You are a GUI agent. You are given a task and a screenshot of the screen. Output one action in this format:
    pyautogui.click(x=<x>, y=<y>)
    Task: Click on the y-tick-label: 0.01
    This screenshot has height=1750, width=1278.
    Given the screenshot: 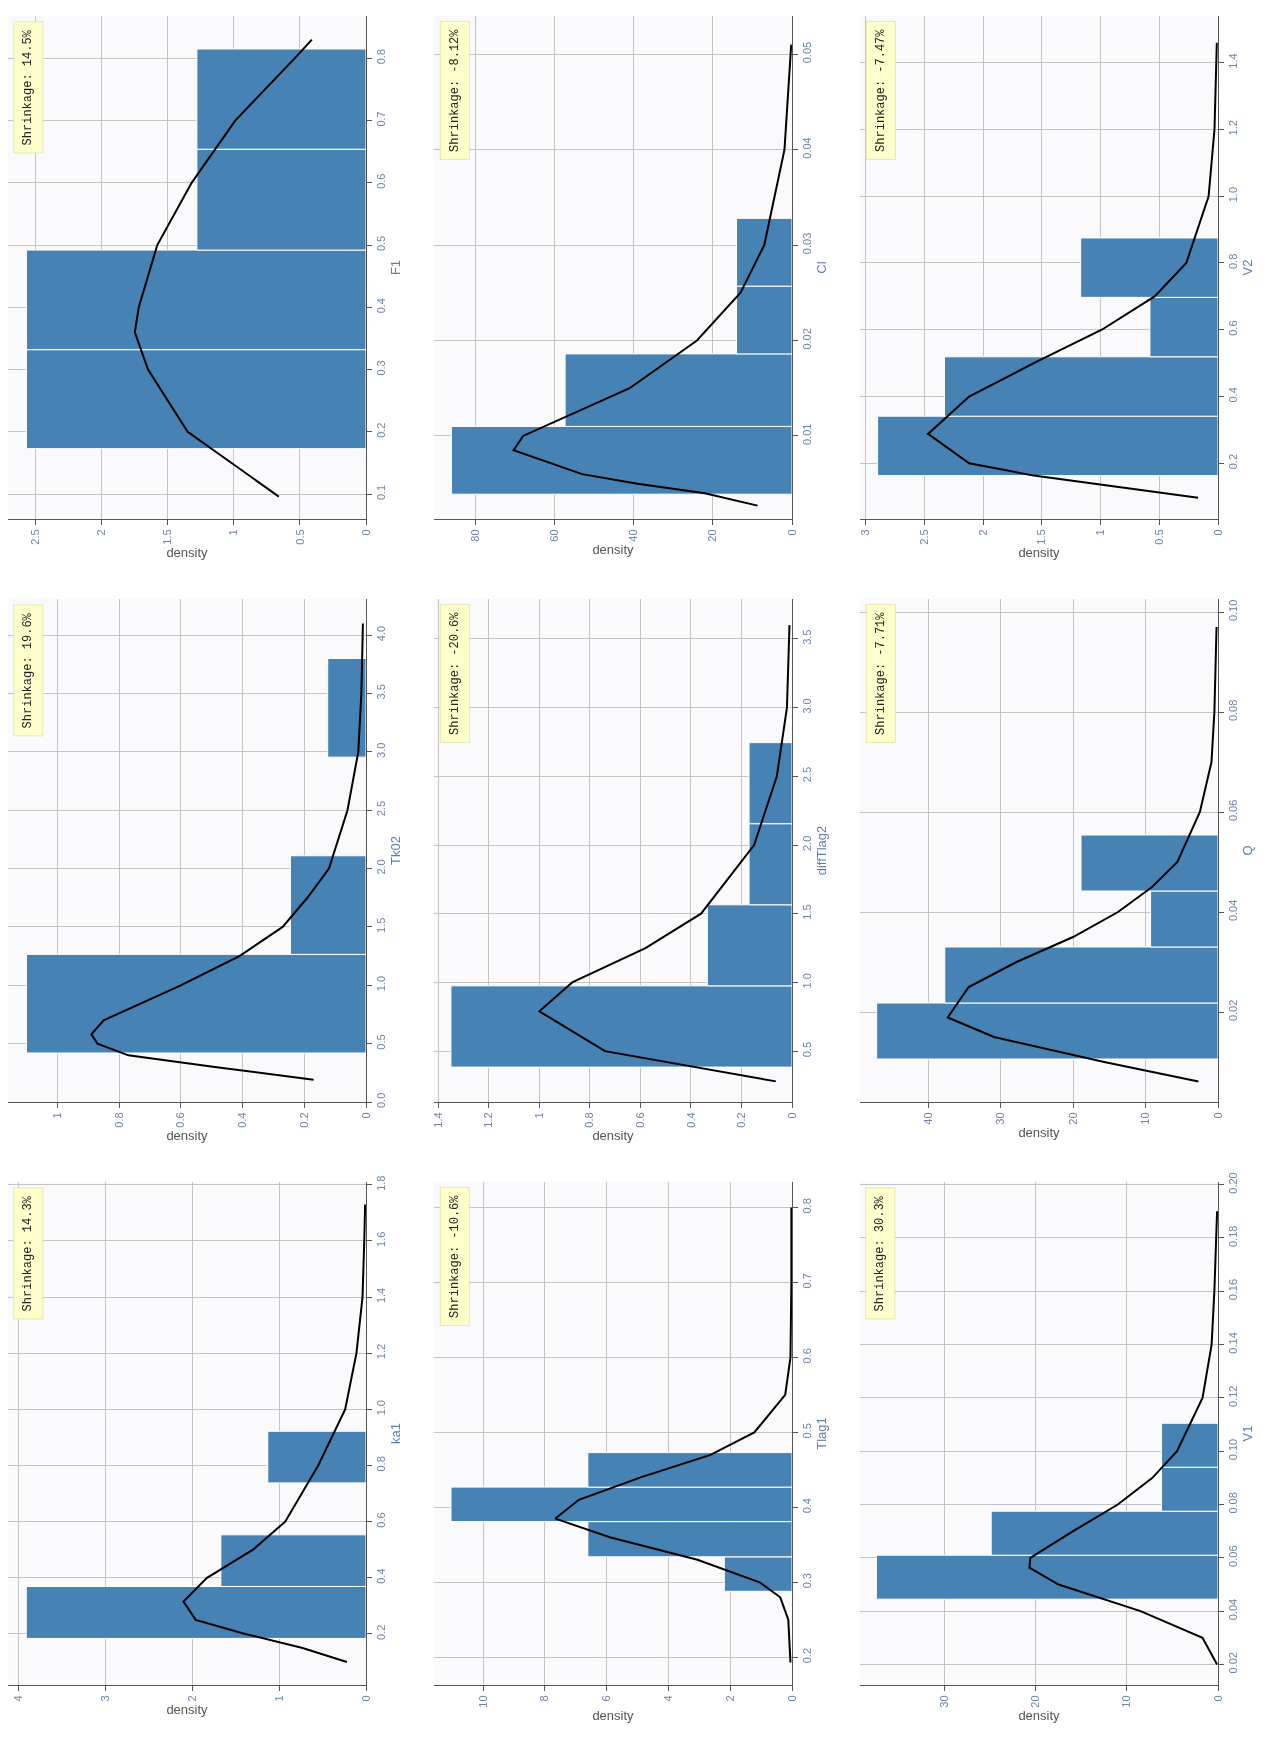 What is the action you would take?
    pyautogui.click(x=807, y=434)
    